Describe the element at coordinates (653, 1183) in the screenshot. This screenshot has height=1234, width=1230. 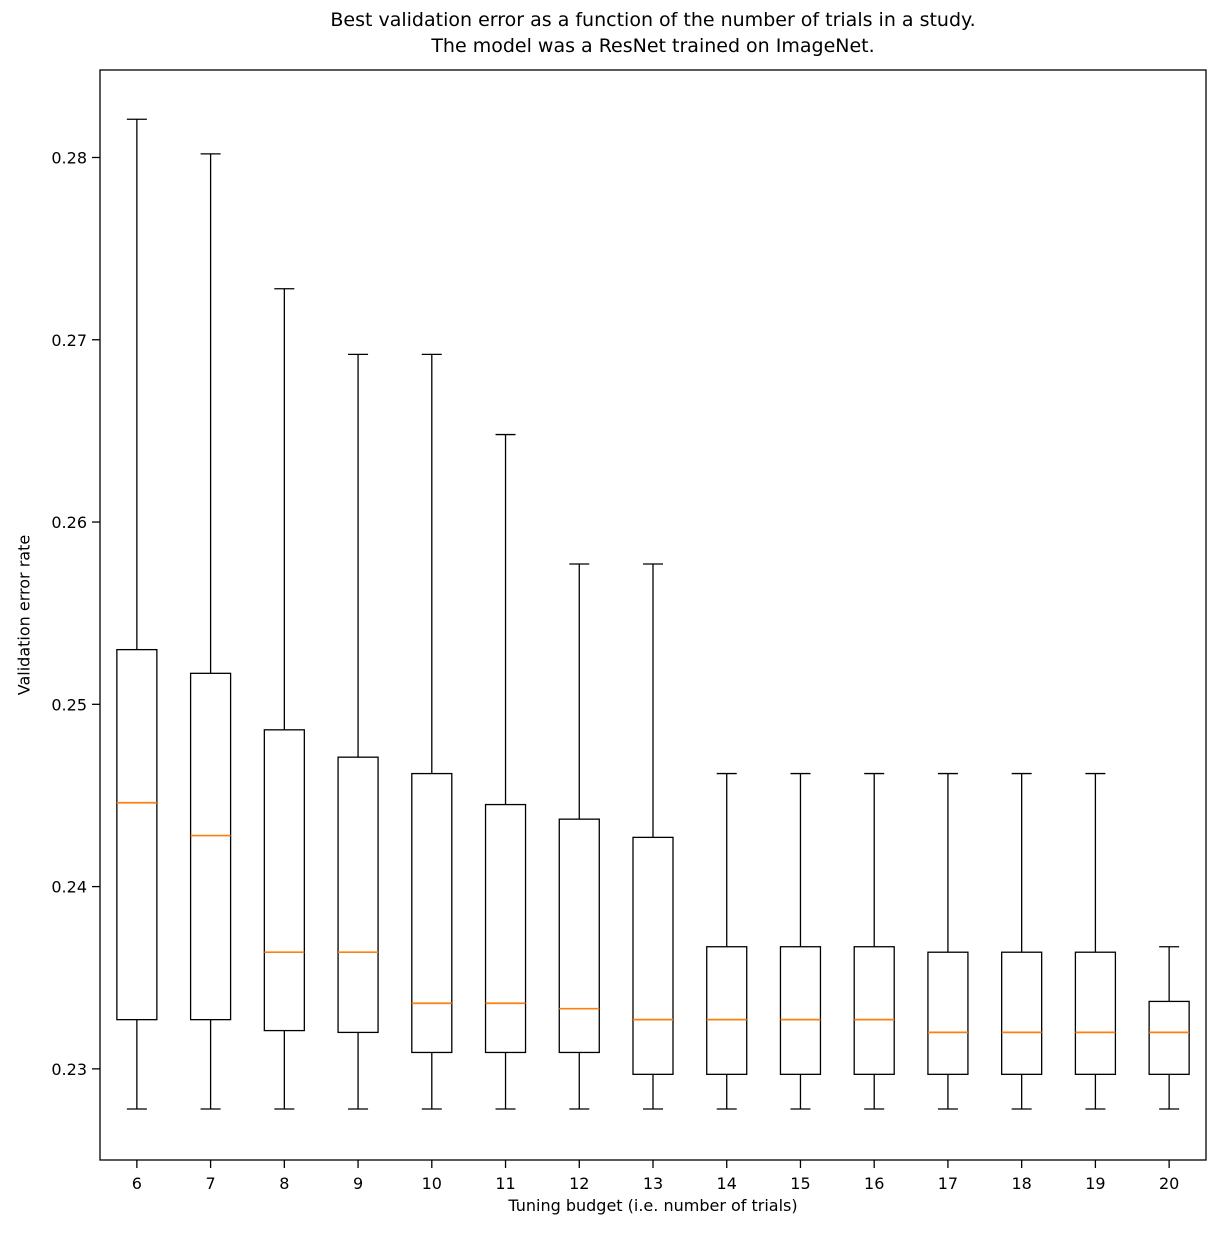
I see `x-tick-label: 13` at that location.